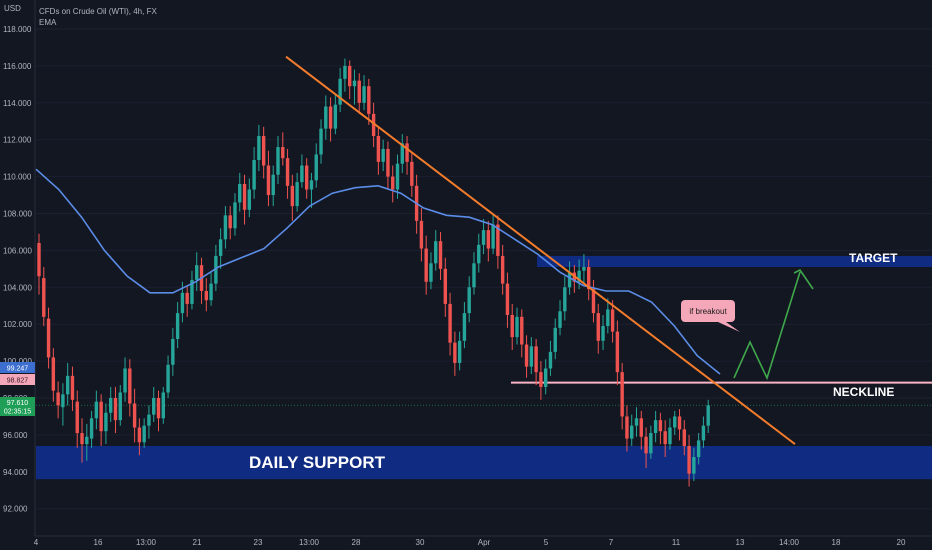 The height and width of the screenshot is (550, 932). What do you see at coordinates (18, 369) in the screenshot?
I see `ema-price-tag-text: 99.247` at bounding box center [18, 369].